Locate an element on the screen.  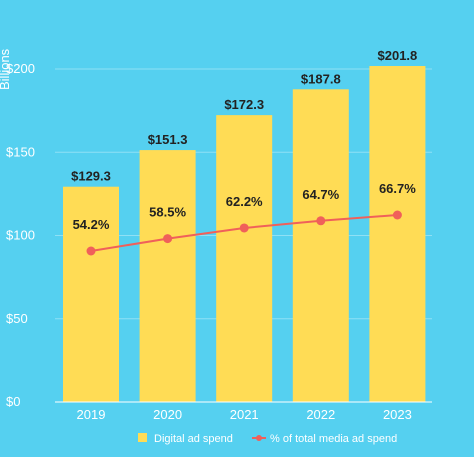
bar-value-label: $201.8 is located at coordinates (398, 55).